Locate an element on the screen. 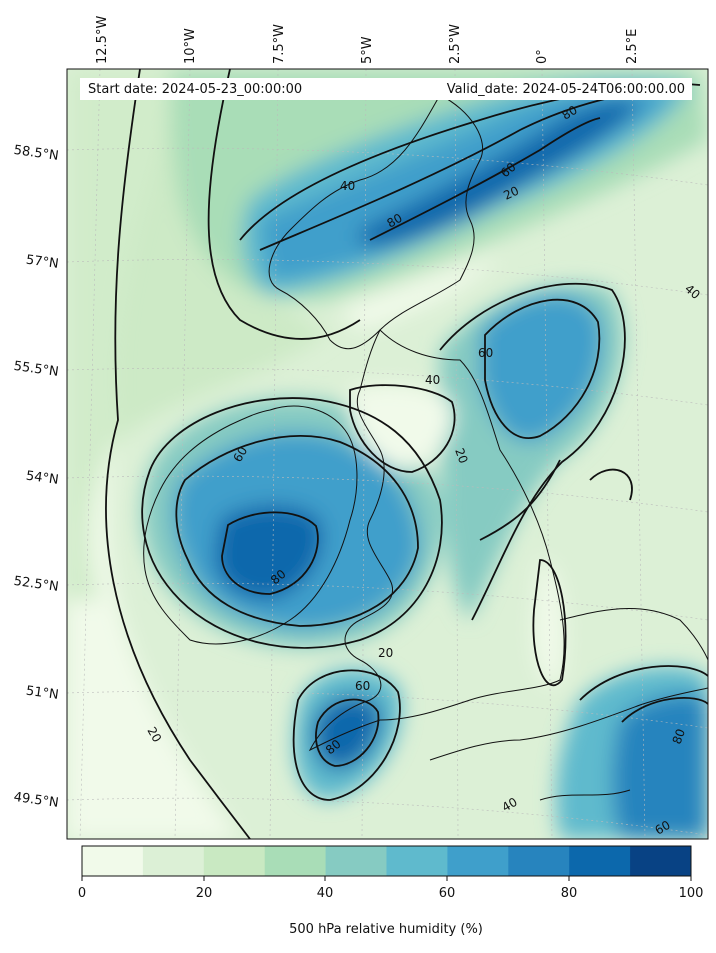 This screenshot has height=953, width=716. colorbar-ticks: 0 20 40 60 80 100 is located at coordinates (391, 888).